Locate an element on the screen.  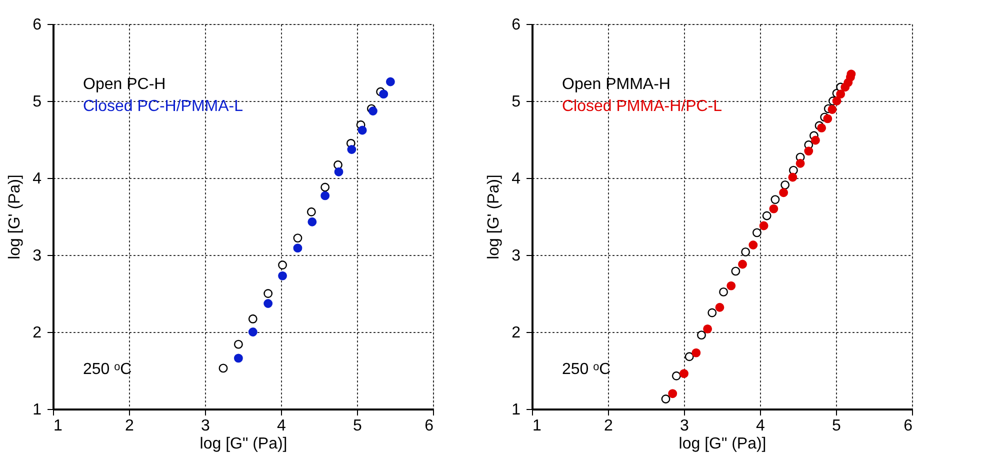
text: Closed PMMA-H/PC-L is located at coordinates (642, 106).